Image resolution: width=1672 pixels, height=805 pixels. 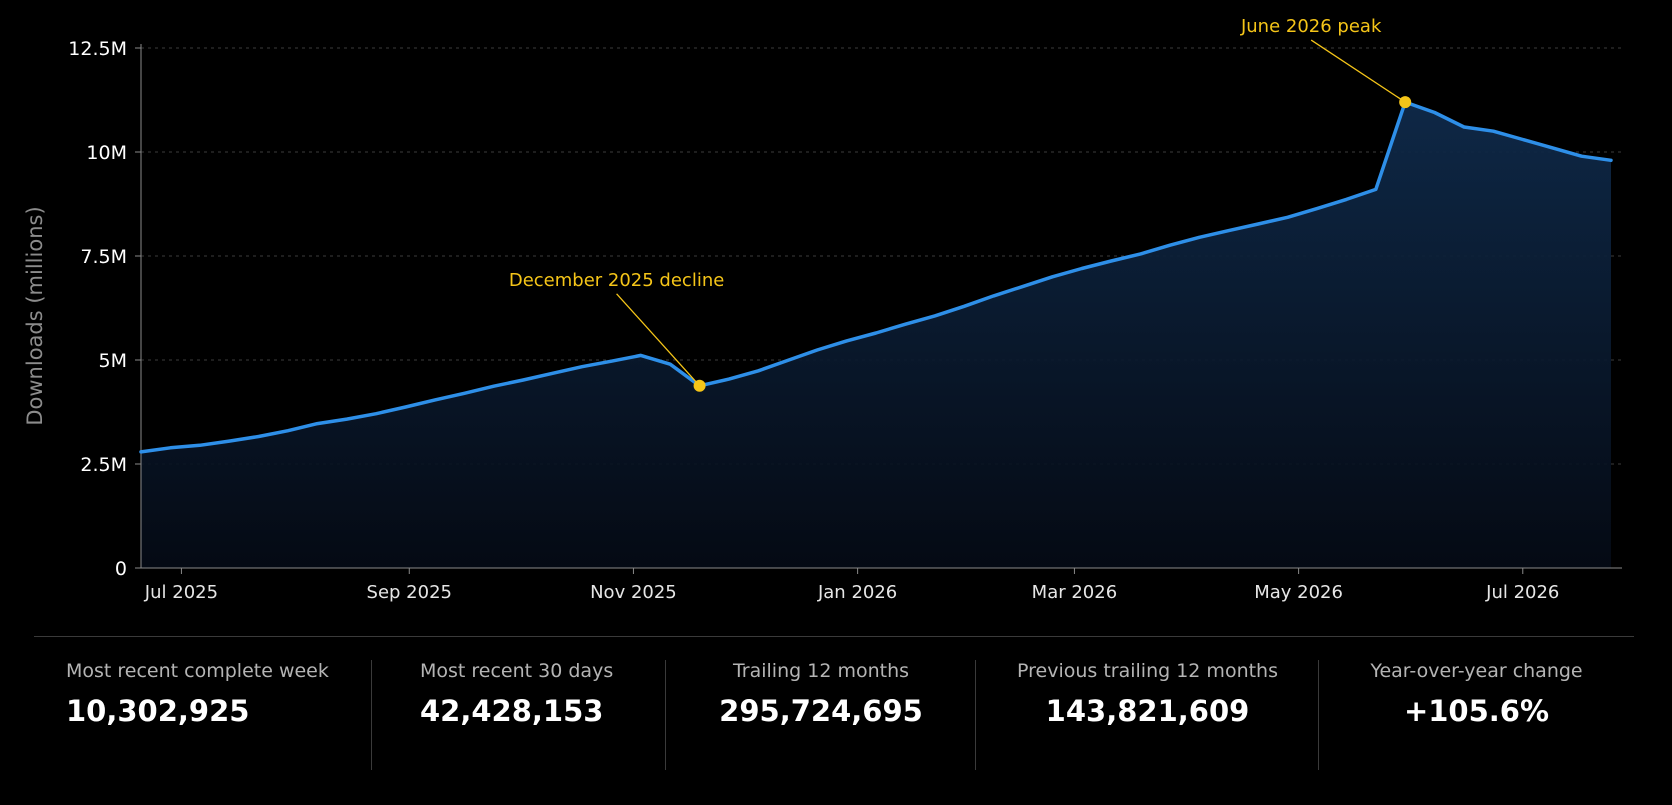 What do you see at coordinates (1147, 671) in the screenshot?
I see `stat-label: Previous trailing 12 months` at bounding box center [1147, 671].